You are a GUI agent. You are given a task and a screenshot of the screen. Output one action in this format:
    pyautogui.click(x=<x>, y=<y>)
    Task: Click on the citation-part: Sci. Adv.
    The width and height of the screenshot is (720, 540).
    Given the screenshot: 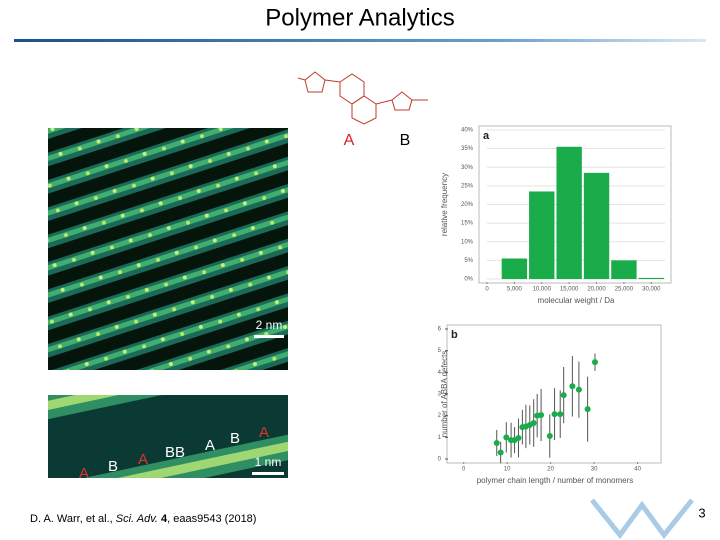 What is the action you would take?
    pyautogui.click(x=137, y=519)
    